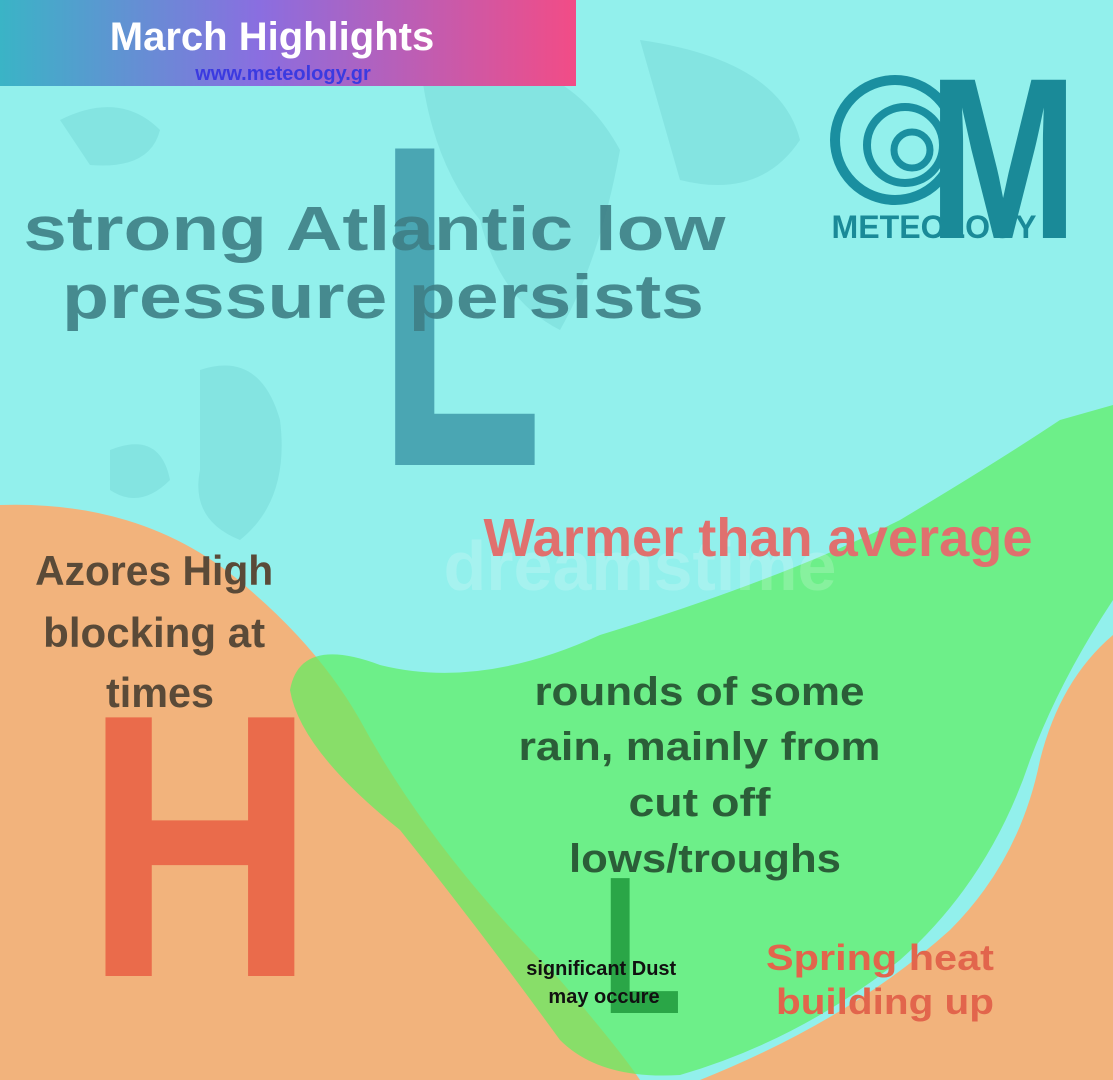 The image size is (1113, 1080). What do you see at coordinates (200, 846) in the screenshot?
I see `high-pressure-letter: H` at bounding box center [200, 846].